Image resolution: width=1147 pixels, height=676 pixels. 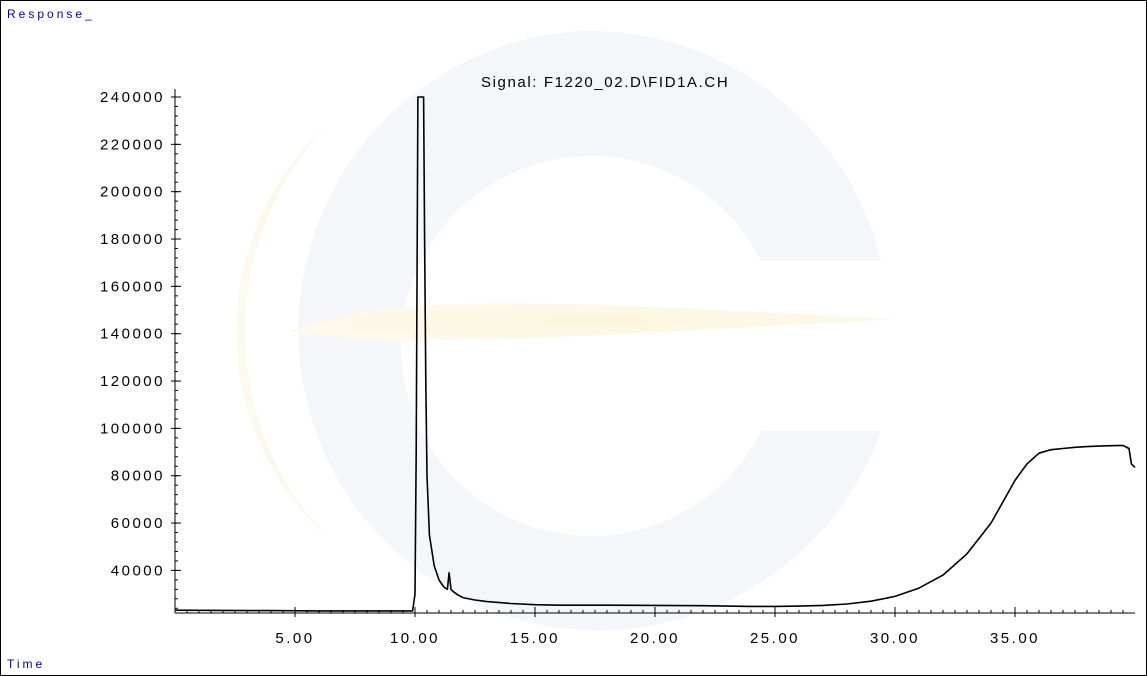 I want to click on y-tick-label: 60000, so click(x=138, y=523).